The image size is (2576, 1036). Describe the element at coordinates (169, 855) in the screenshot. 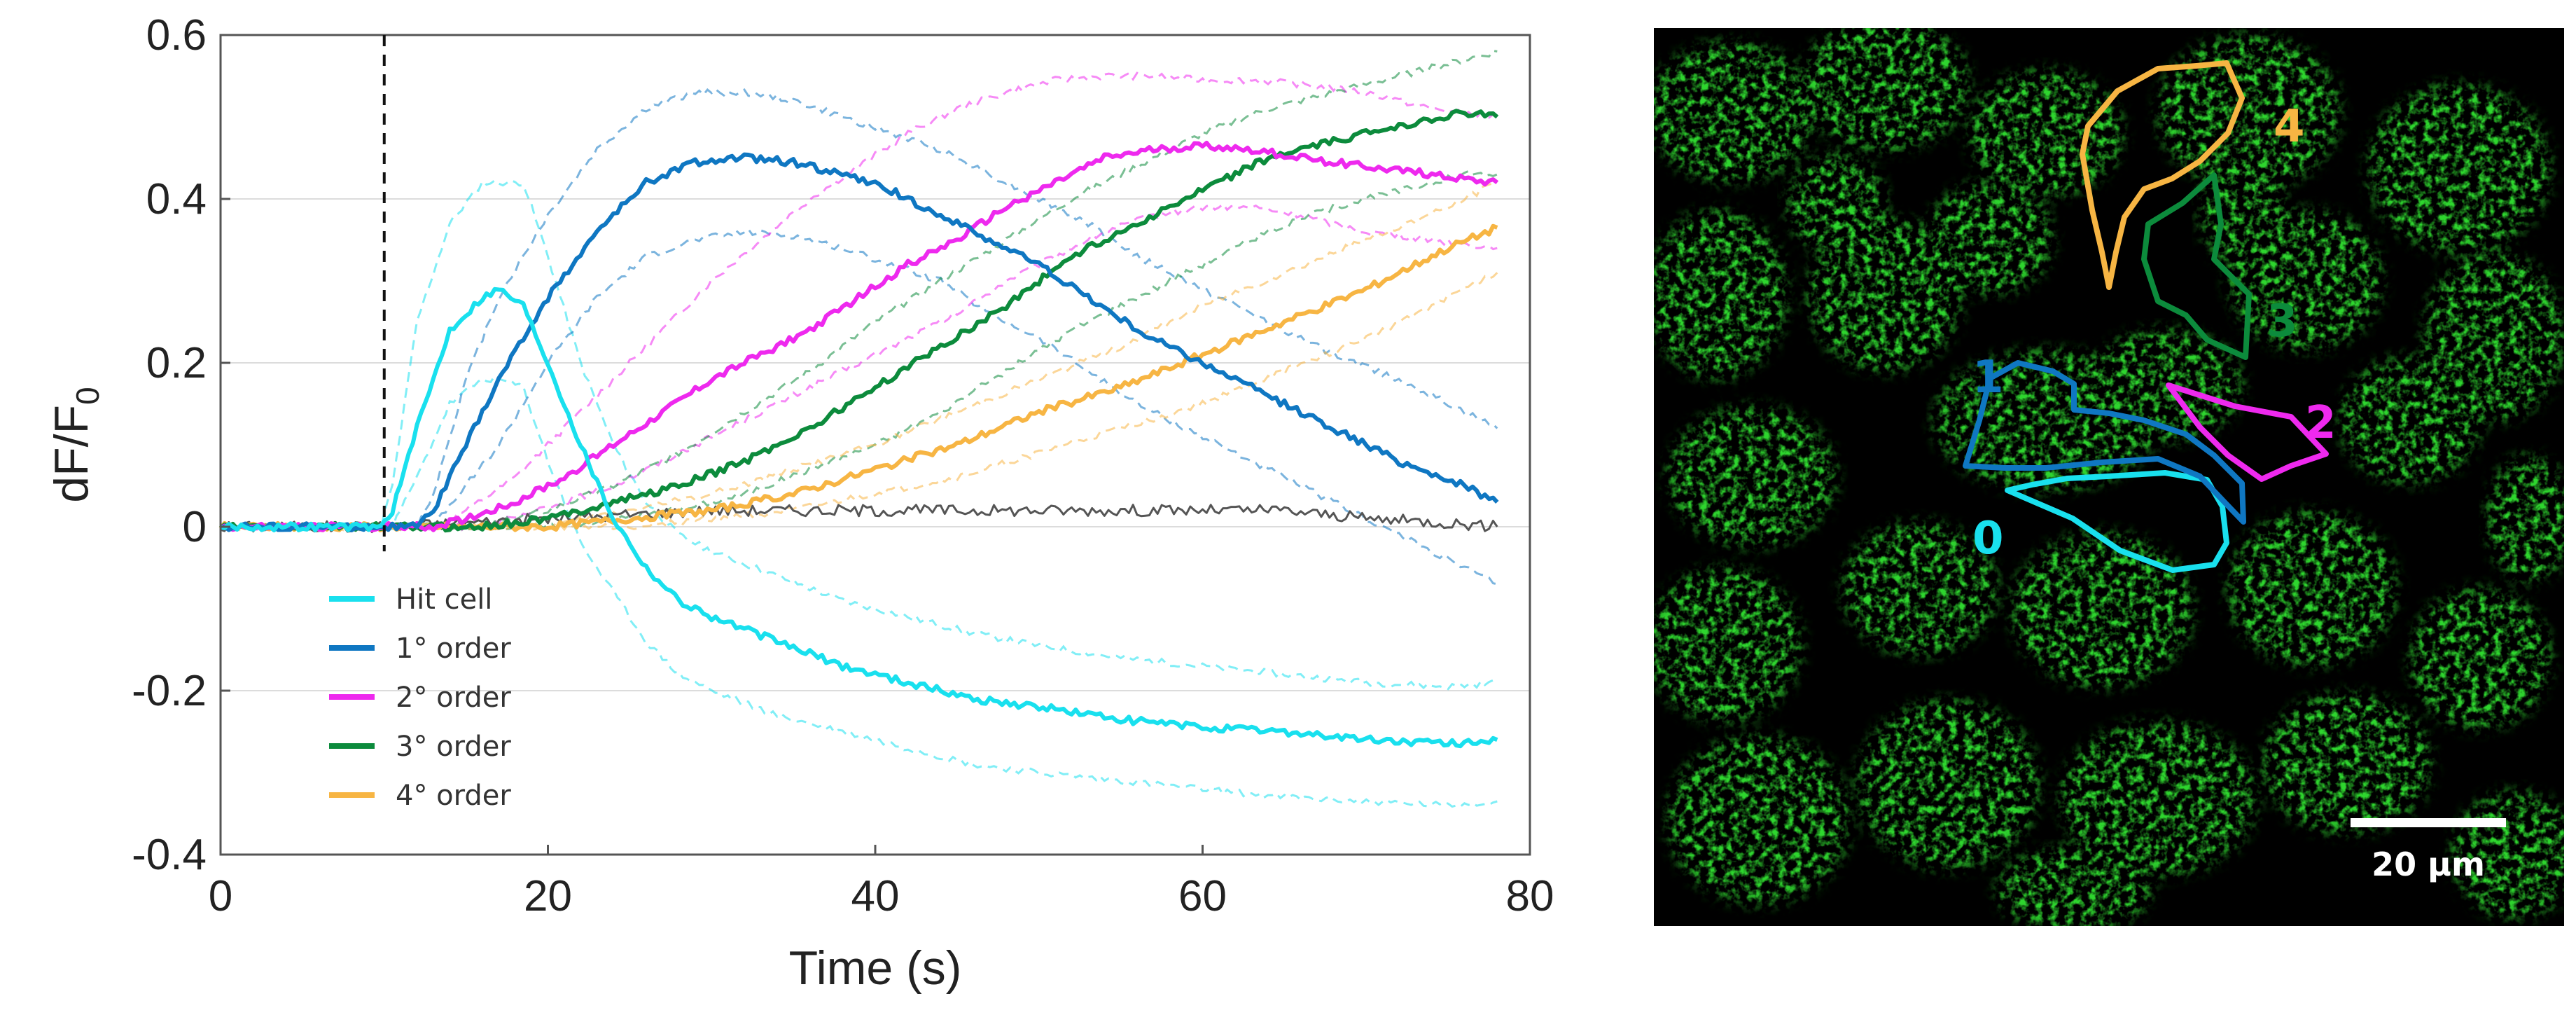

I see `y-tick-label: -0.4` at that location.